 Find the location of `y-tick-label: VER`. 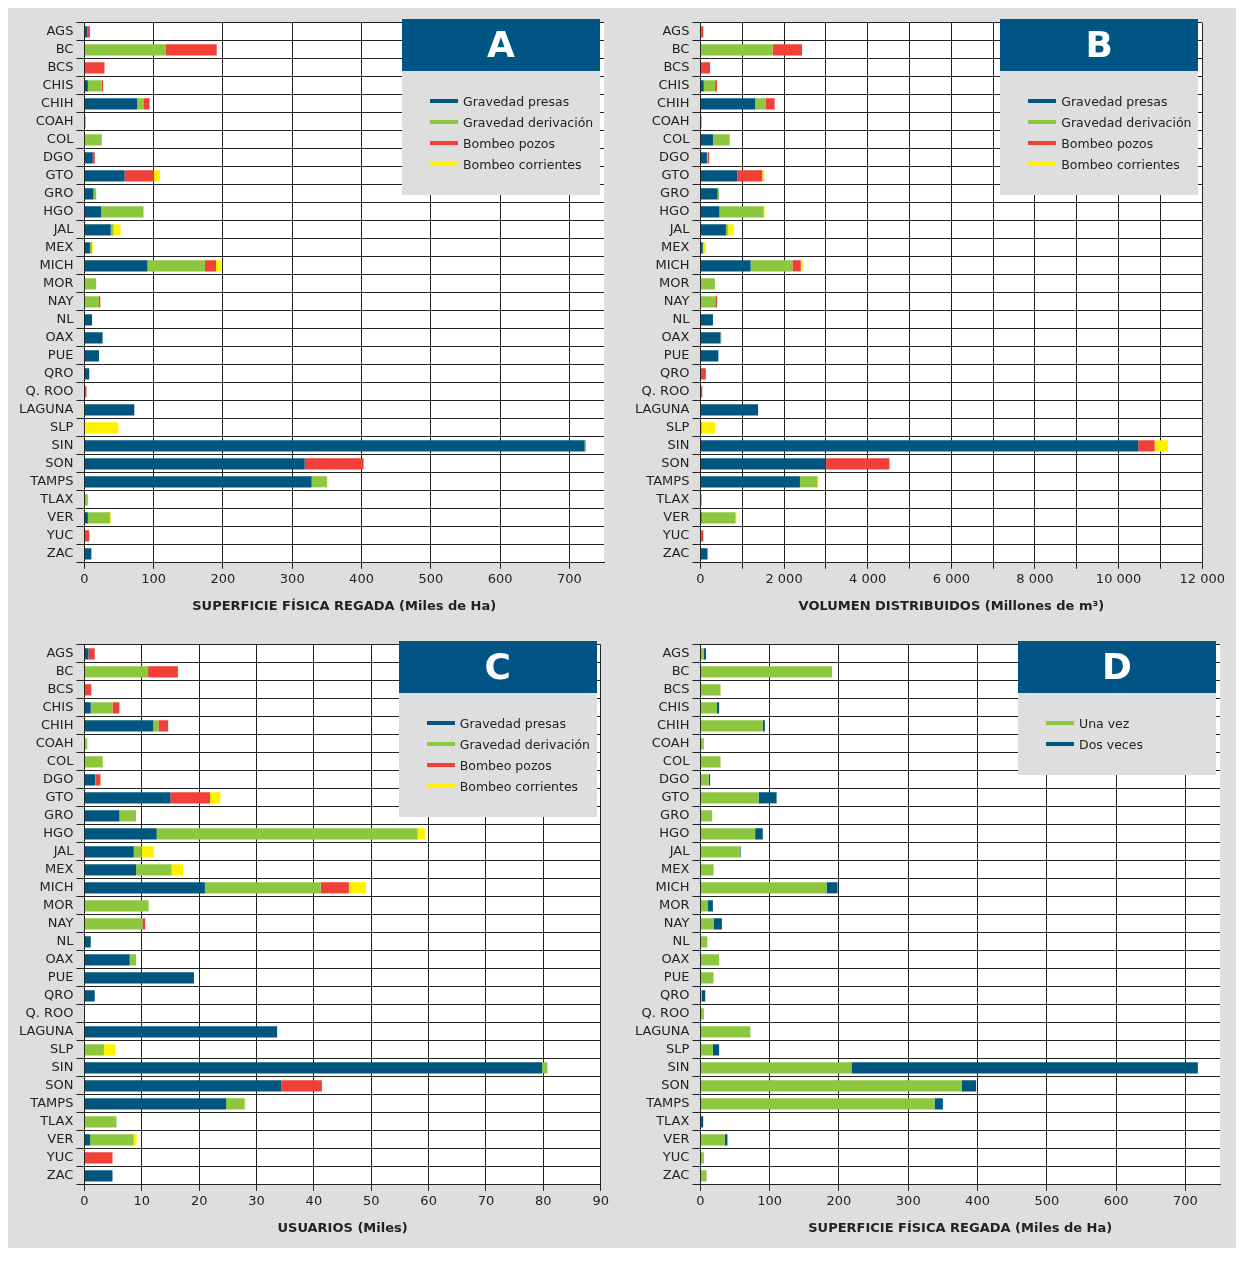

y-tick-label: VER is located at coordinates (60, 1139).